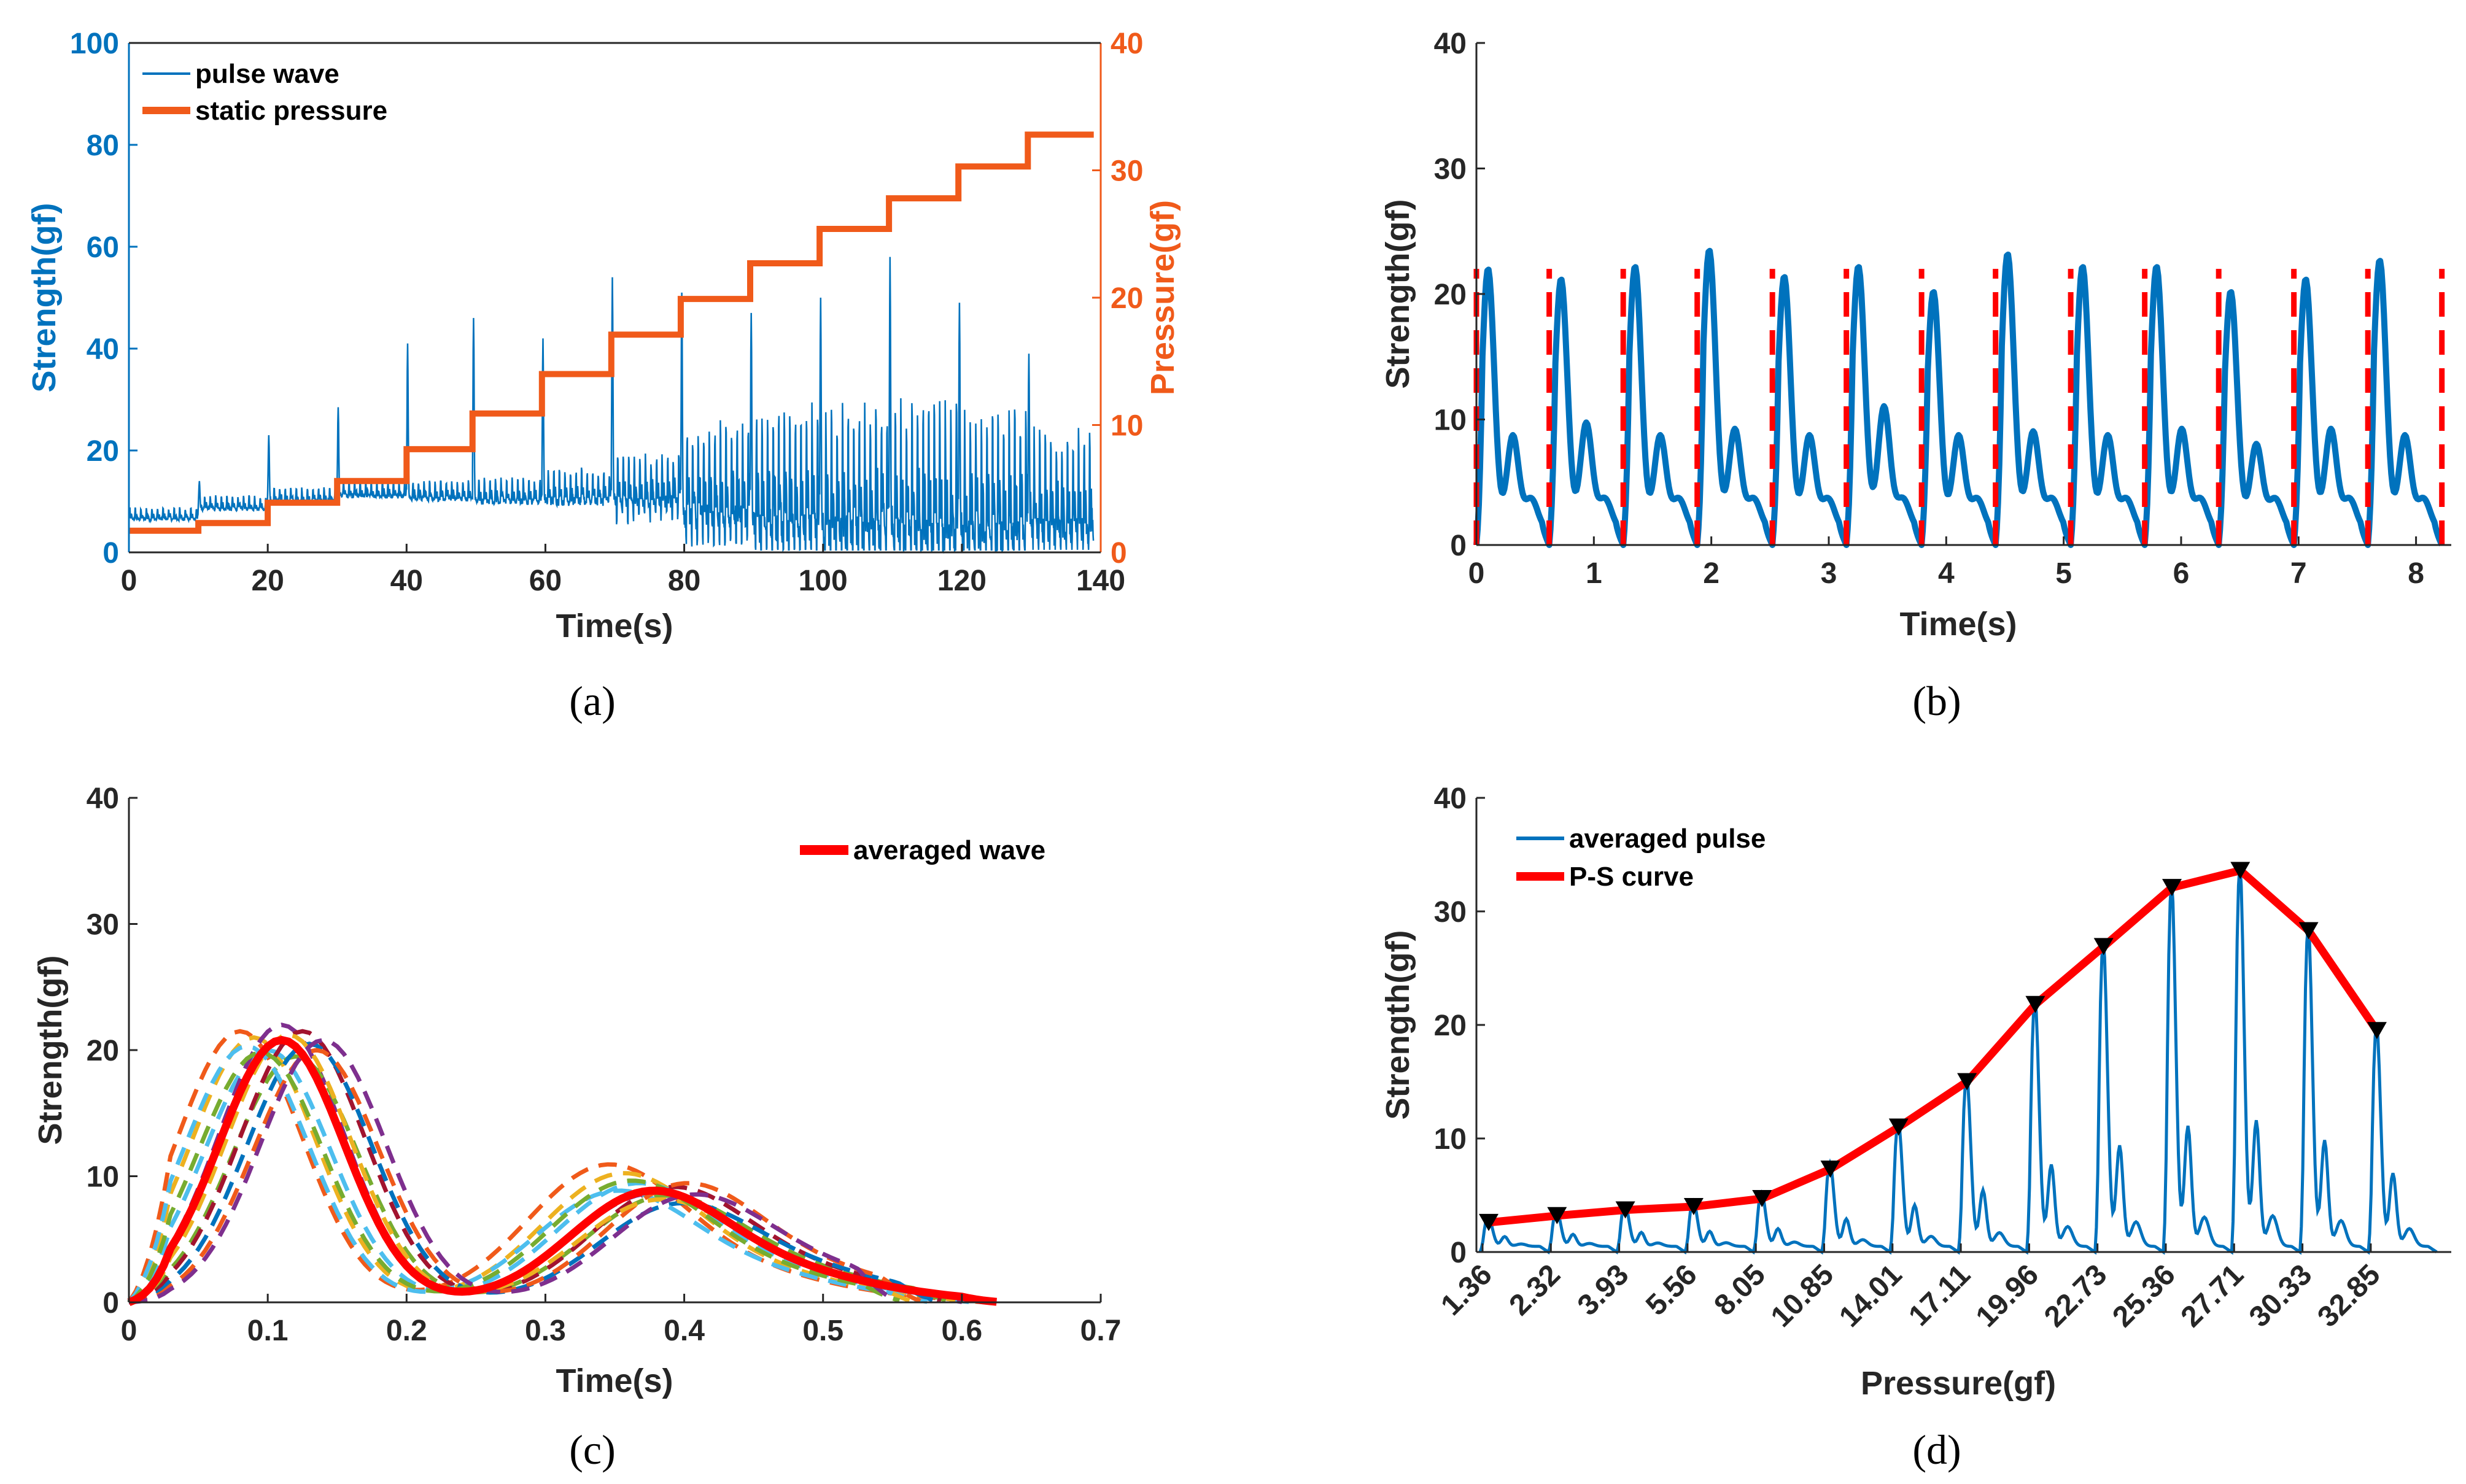 The height and width of the screenshot is (1484, 2466). I want to click on d-ytick-label: 10, so click(1450, 1140).